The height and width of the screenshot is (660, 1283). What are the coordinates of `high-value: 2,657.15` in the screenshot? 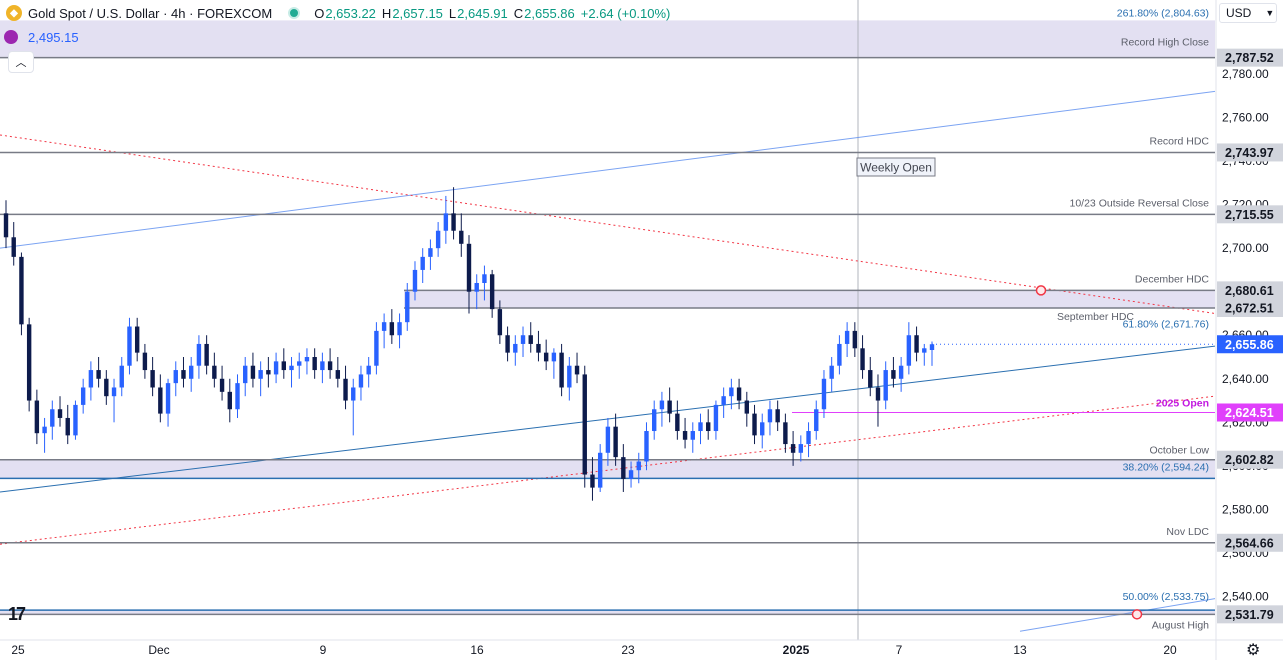 It's located at (417, 13).